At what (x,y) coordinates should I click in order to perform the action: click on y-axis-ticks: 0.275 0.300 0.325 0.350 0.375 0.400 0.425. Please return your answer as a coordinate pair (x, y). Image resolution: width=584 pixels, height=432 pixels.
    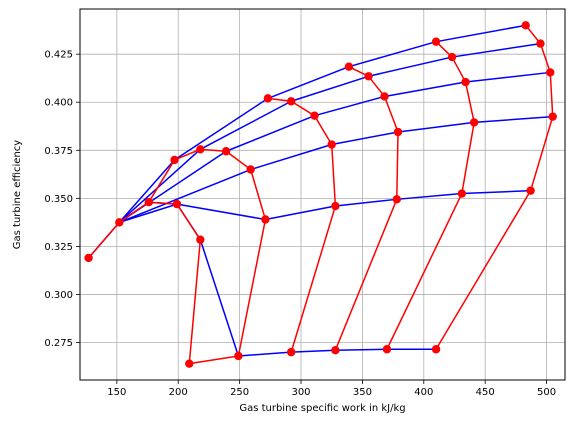
    Looking at the image, I should click on (62, 199).